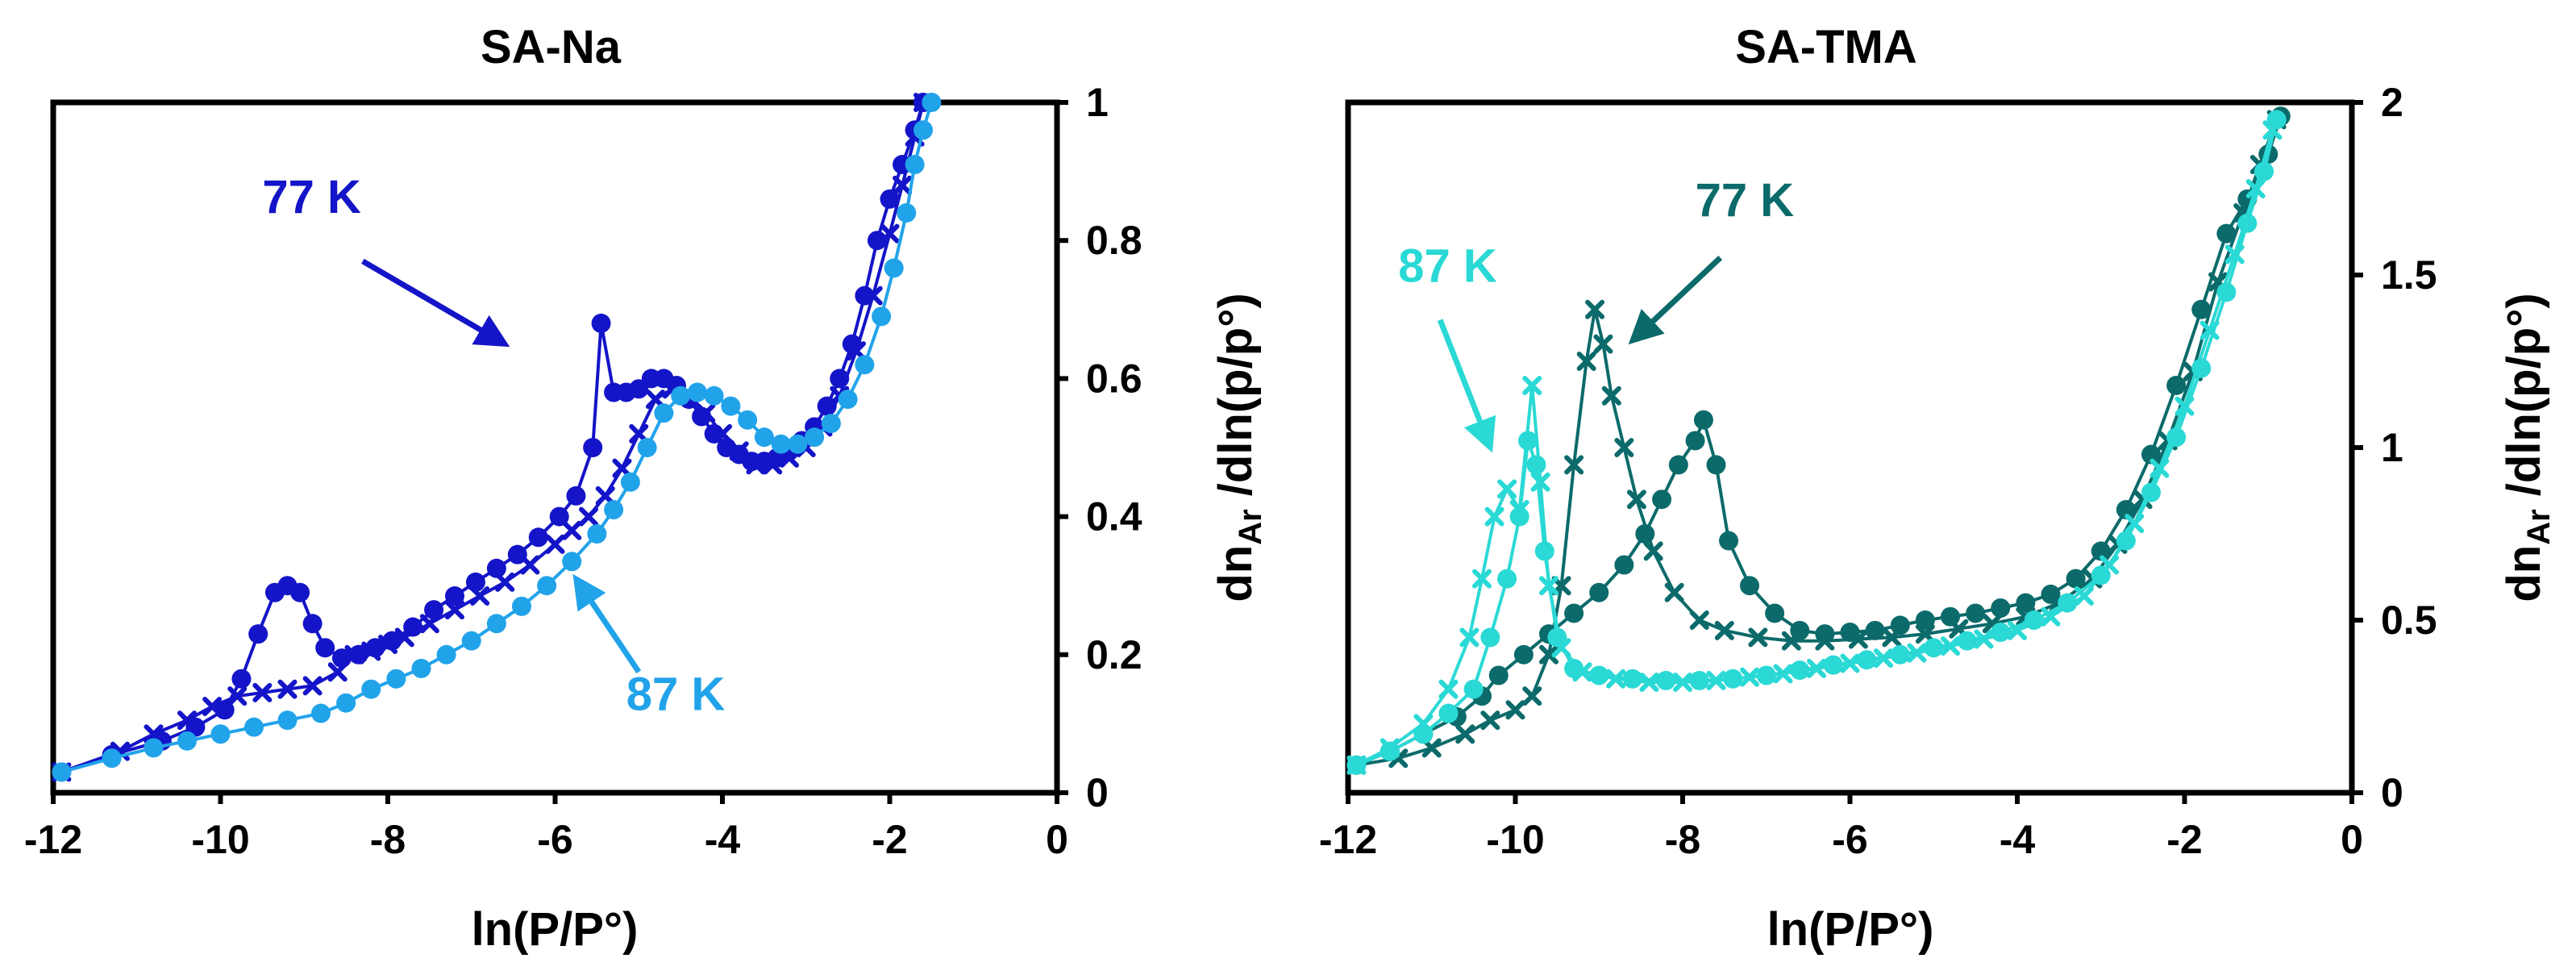 The width and height of the screenshot is (2576, 975). I want to click on y-axis-ticks: 0 0.5 1 1.5 2, so click(2394, 447).